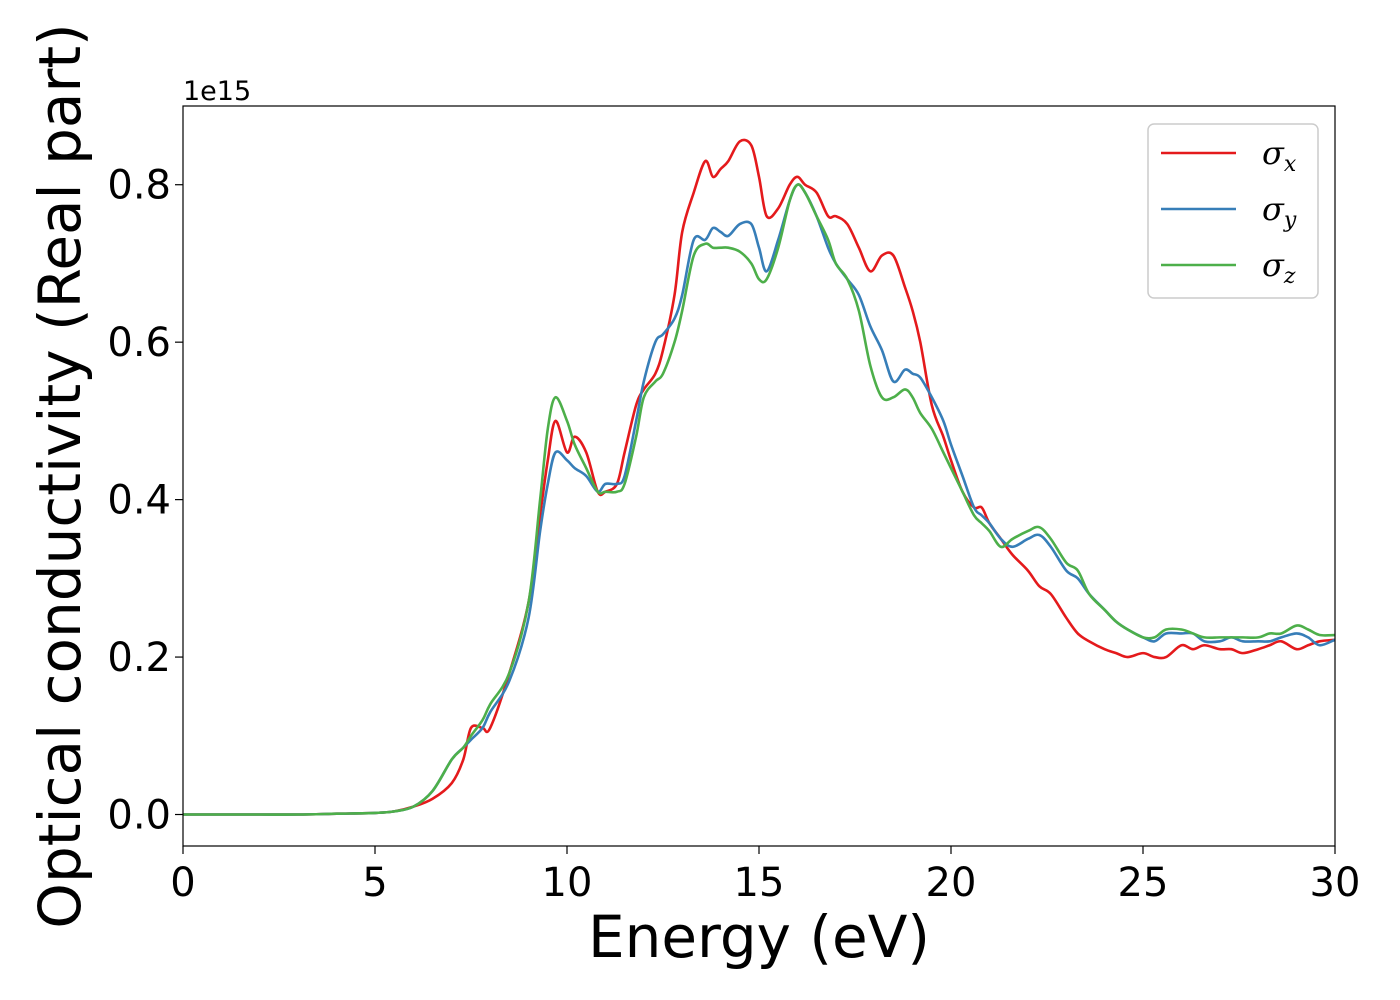 This screenshot has height=1000, width=1400. I want to click on x-axis: 0 5 10 15 20 25 30, so click(765, 876).